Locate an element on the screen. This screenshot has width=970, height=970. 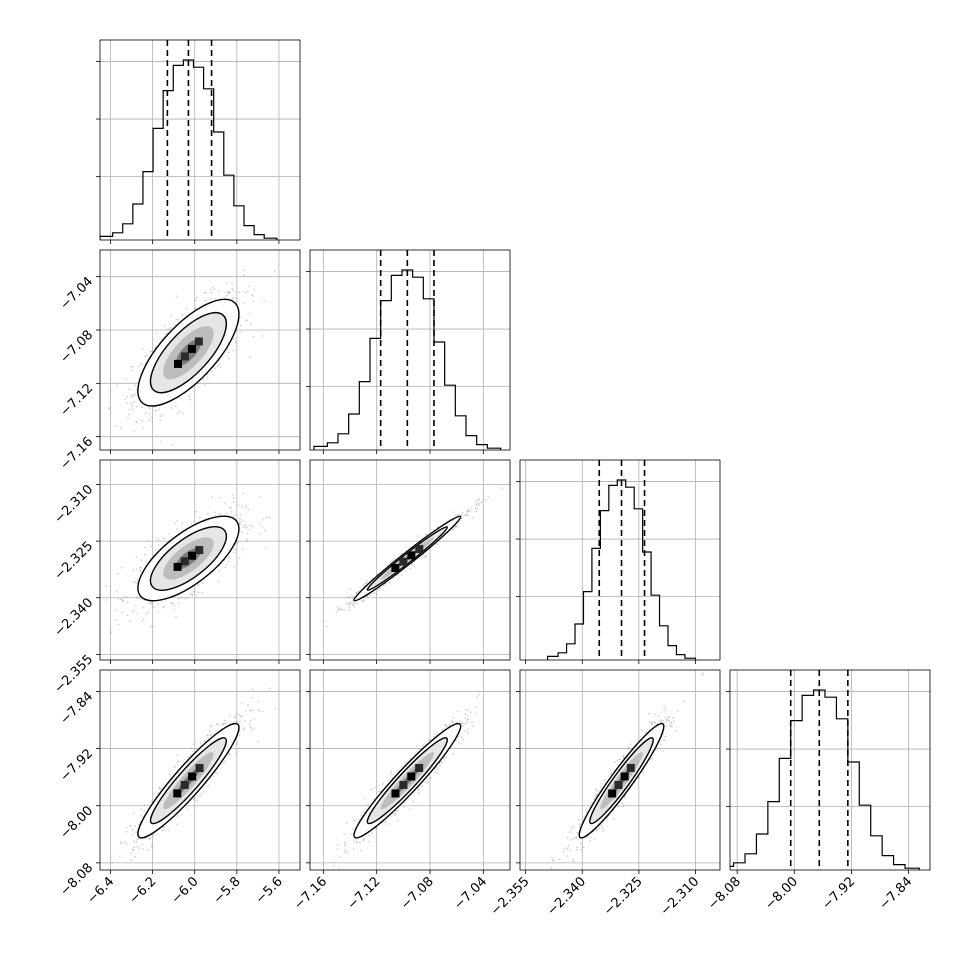
panel-frame is located at coordinates (200, 560).